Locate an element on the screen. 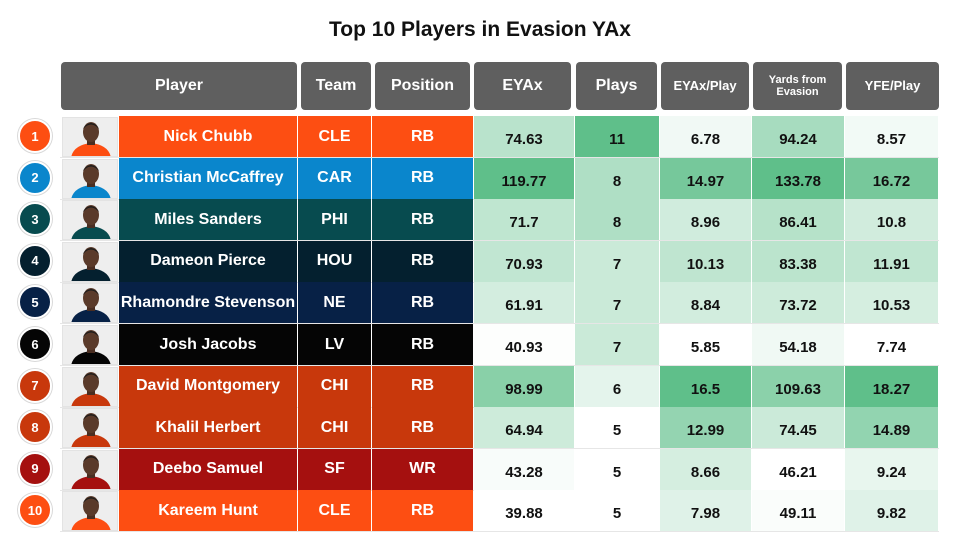 Image resolution: width=960 pixels, height=540 pixels. cell-team: HOU is located at coordinates (334, 261).